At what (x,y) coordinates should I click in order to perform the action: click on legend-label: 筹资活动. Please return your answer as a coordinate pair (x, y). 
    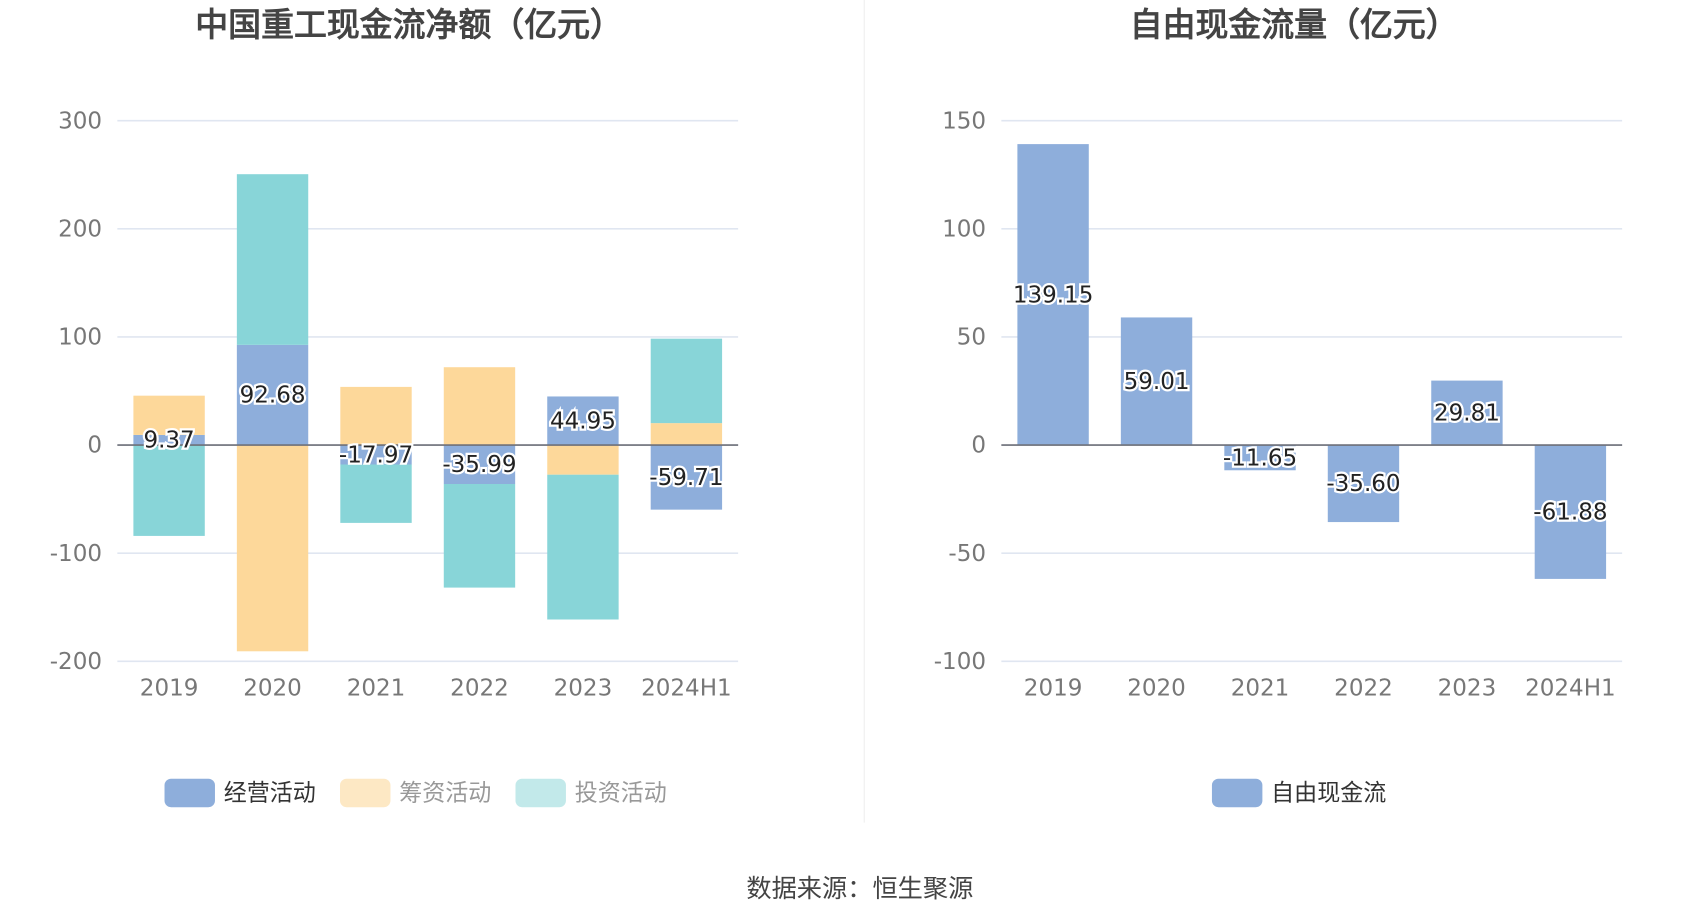
    Looking at the image, I should click on (445, 794).